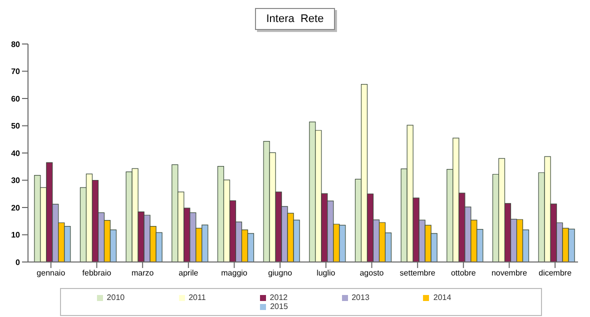 The image size is (590, 317). Describe the element at coordinates (372, 273) in the screenshot. I see `x-tick-label: agosto` at that location.